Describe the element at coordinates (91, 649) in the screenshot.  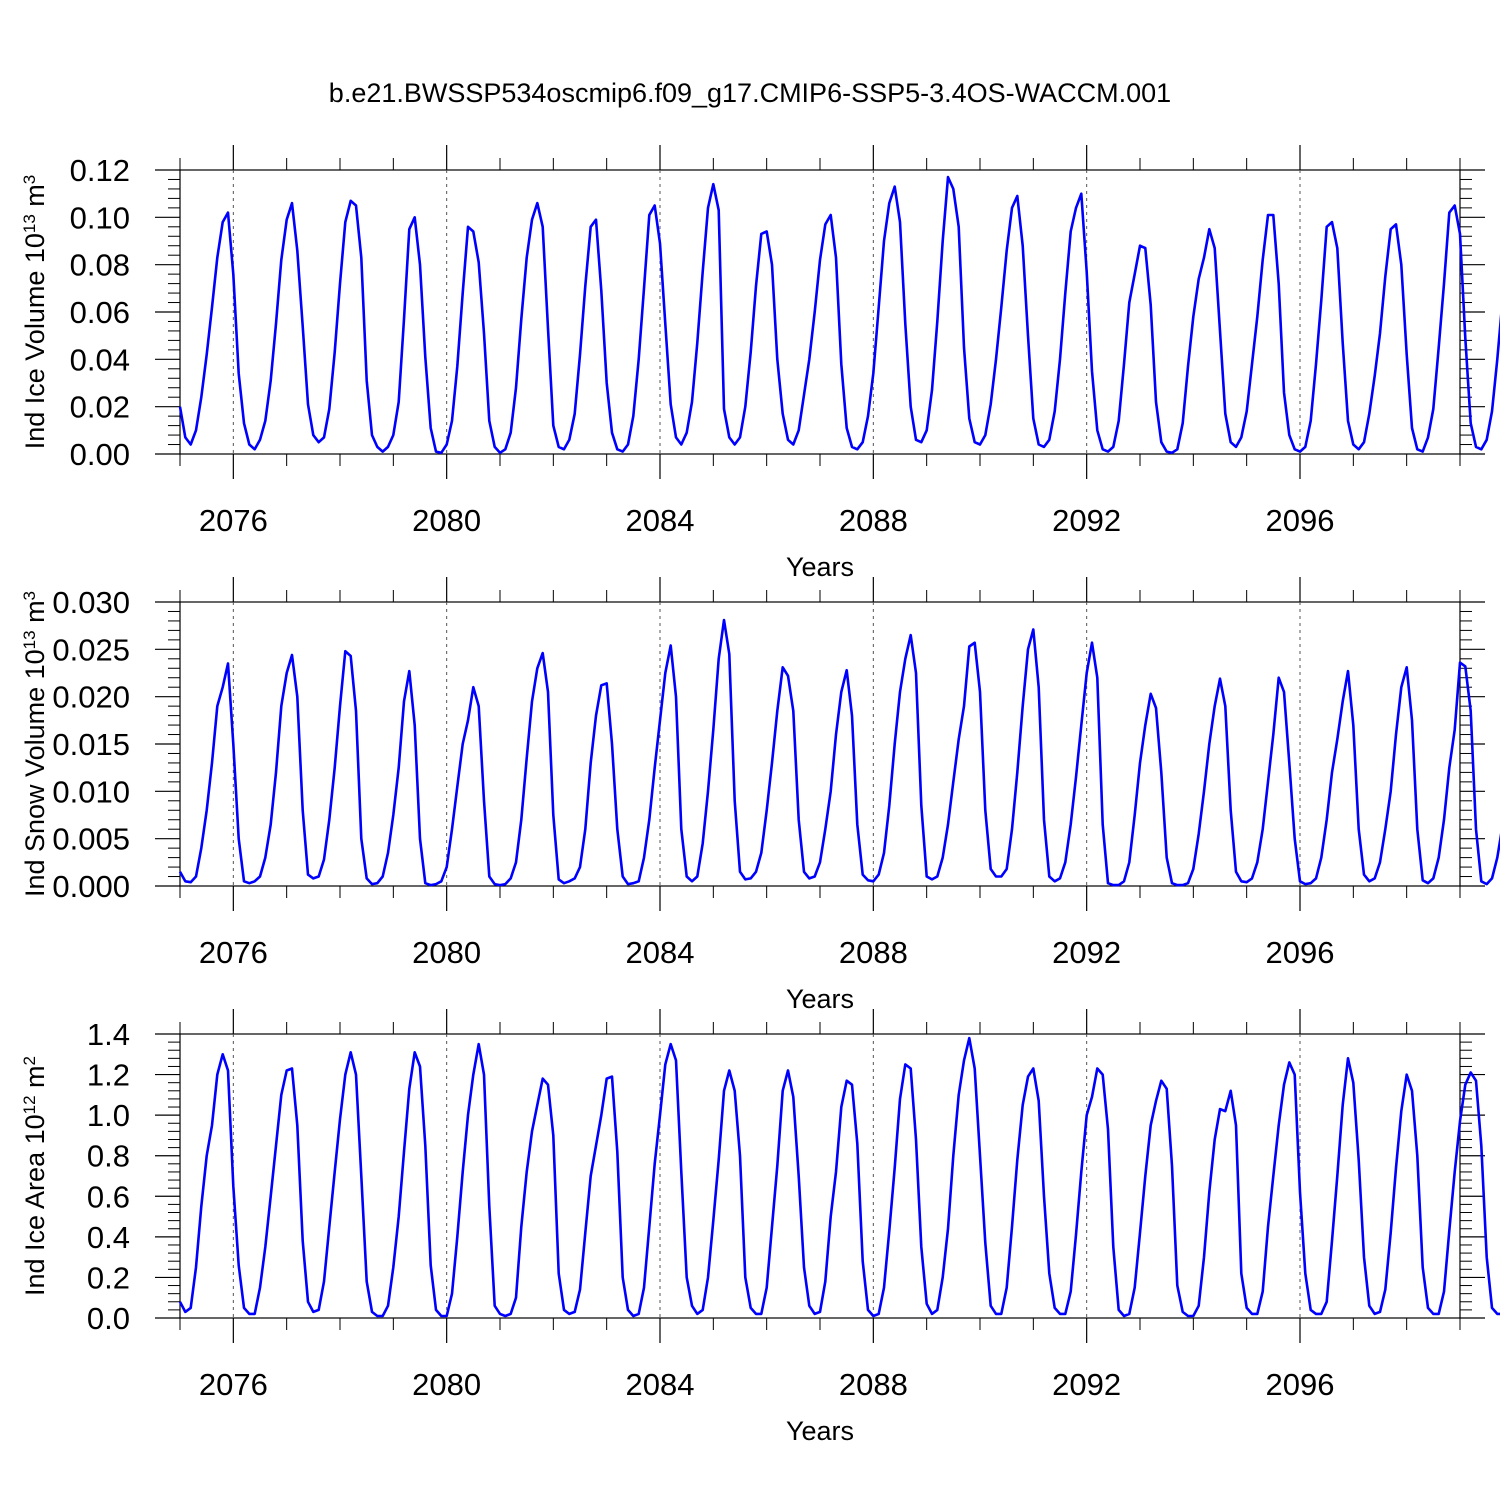
I see `y-tick-label: 0.025` at that location.